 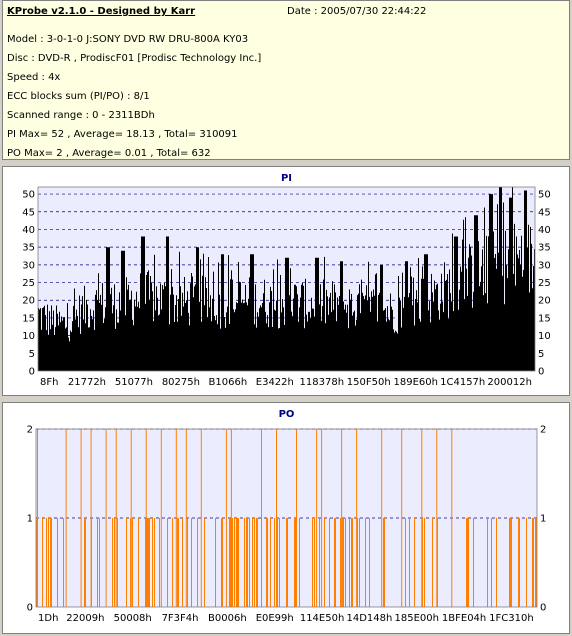 What do you see at coordinates (101, 11) in the screenshot?
I see `app-title: KProbe v2.1.0 - Designed by Karr` at bounding box center [101, 11].